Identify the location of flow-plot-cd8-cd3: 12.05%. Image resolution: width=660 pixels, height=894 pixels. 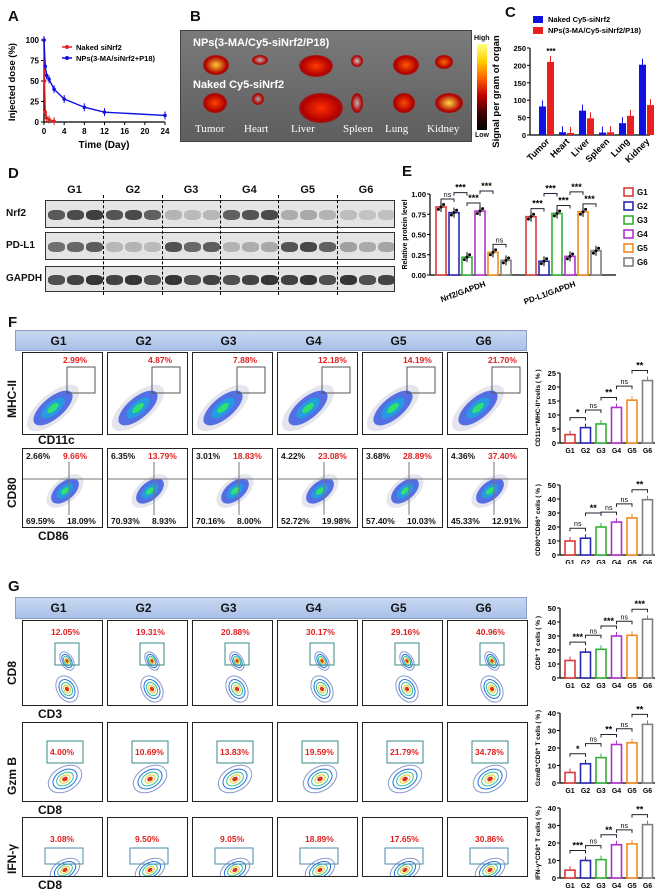
(62, 663).